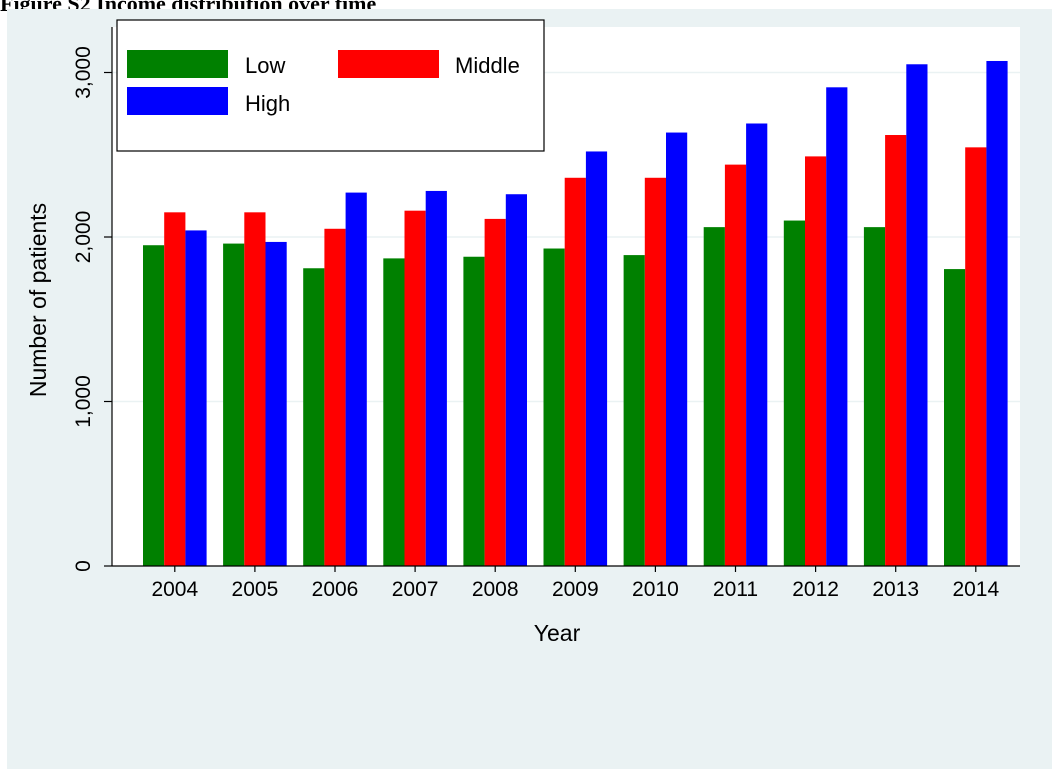 Image resolution: width=1052 pixels, height=769 pixels. What do you see at coordinates (677, 349) in the screenshot?
I see `bar-high-2010` at bounding box center [677, 349].